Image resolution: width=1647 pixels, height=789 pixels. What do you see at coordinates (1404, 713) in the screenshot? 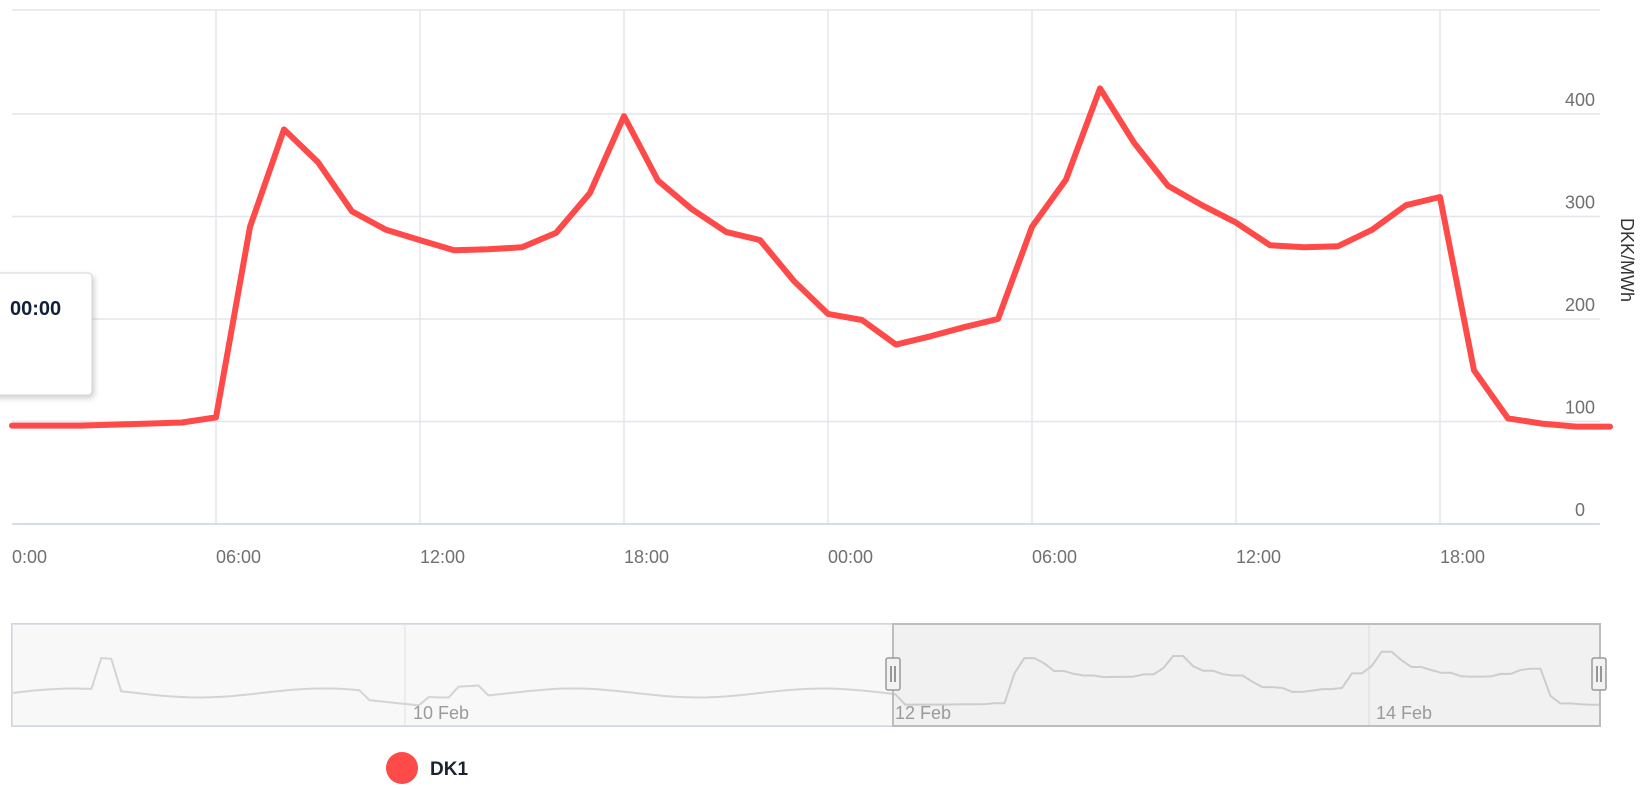
I see `navigator-label: 14 Feb` at bounding box center [1404, 713].